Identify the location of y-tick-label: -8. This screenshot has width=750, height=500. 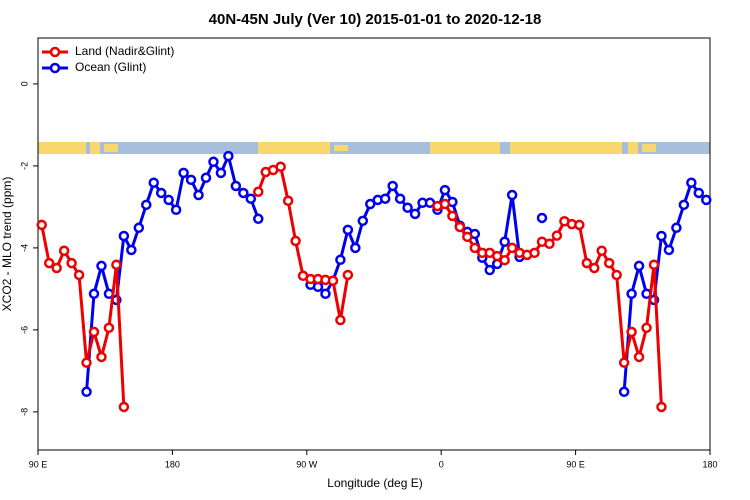
(24, 412).